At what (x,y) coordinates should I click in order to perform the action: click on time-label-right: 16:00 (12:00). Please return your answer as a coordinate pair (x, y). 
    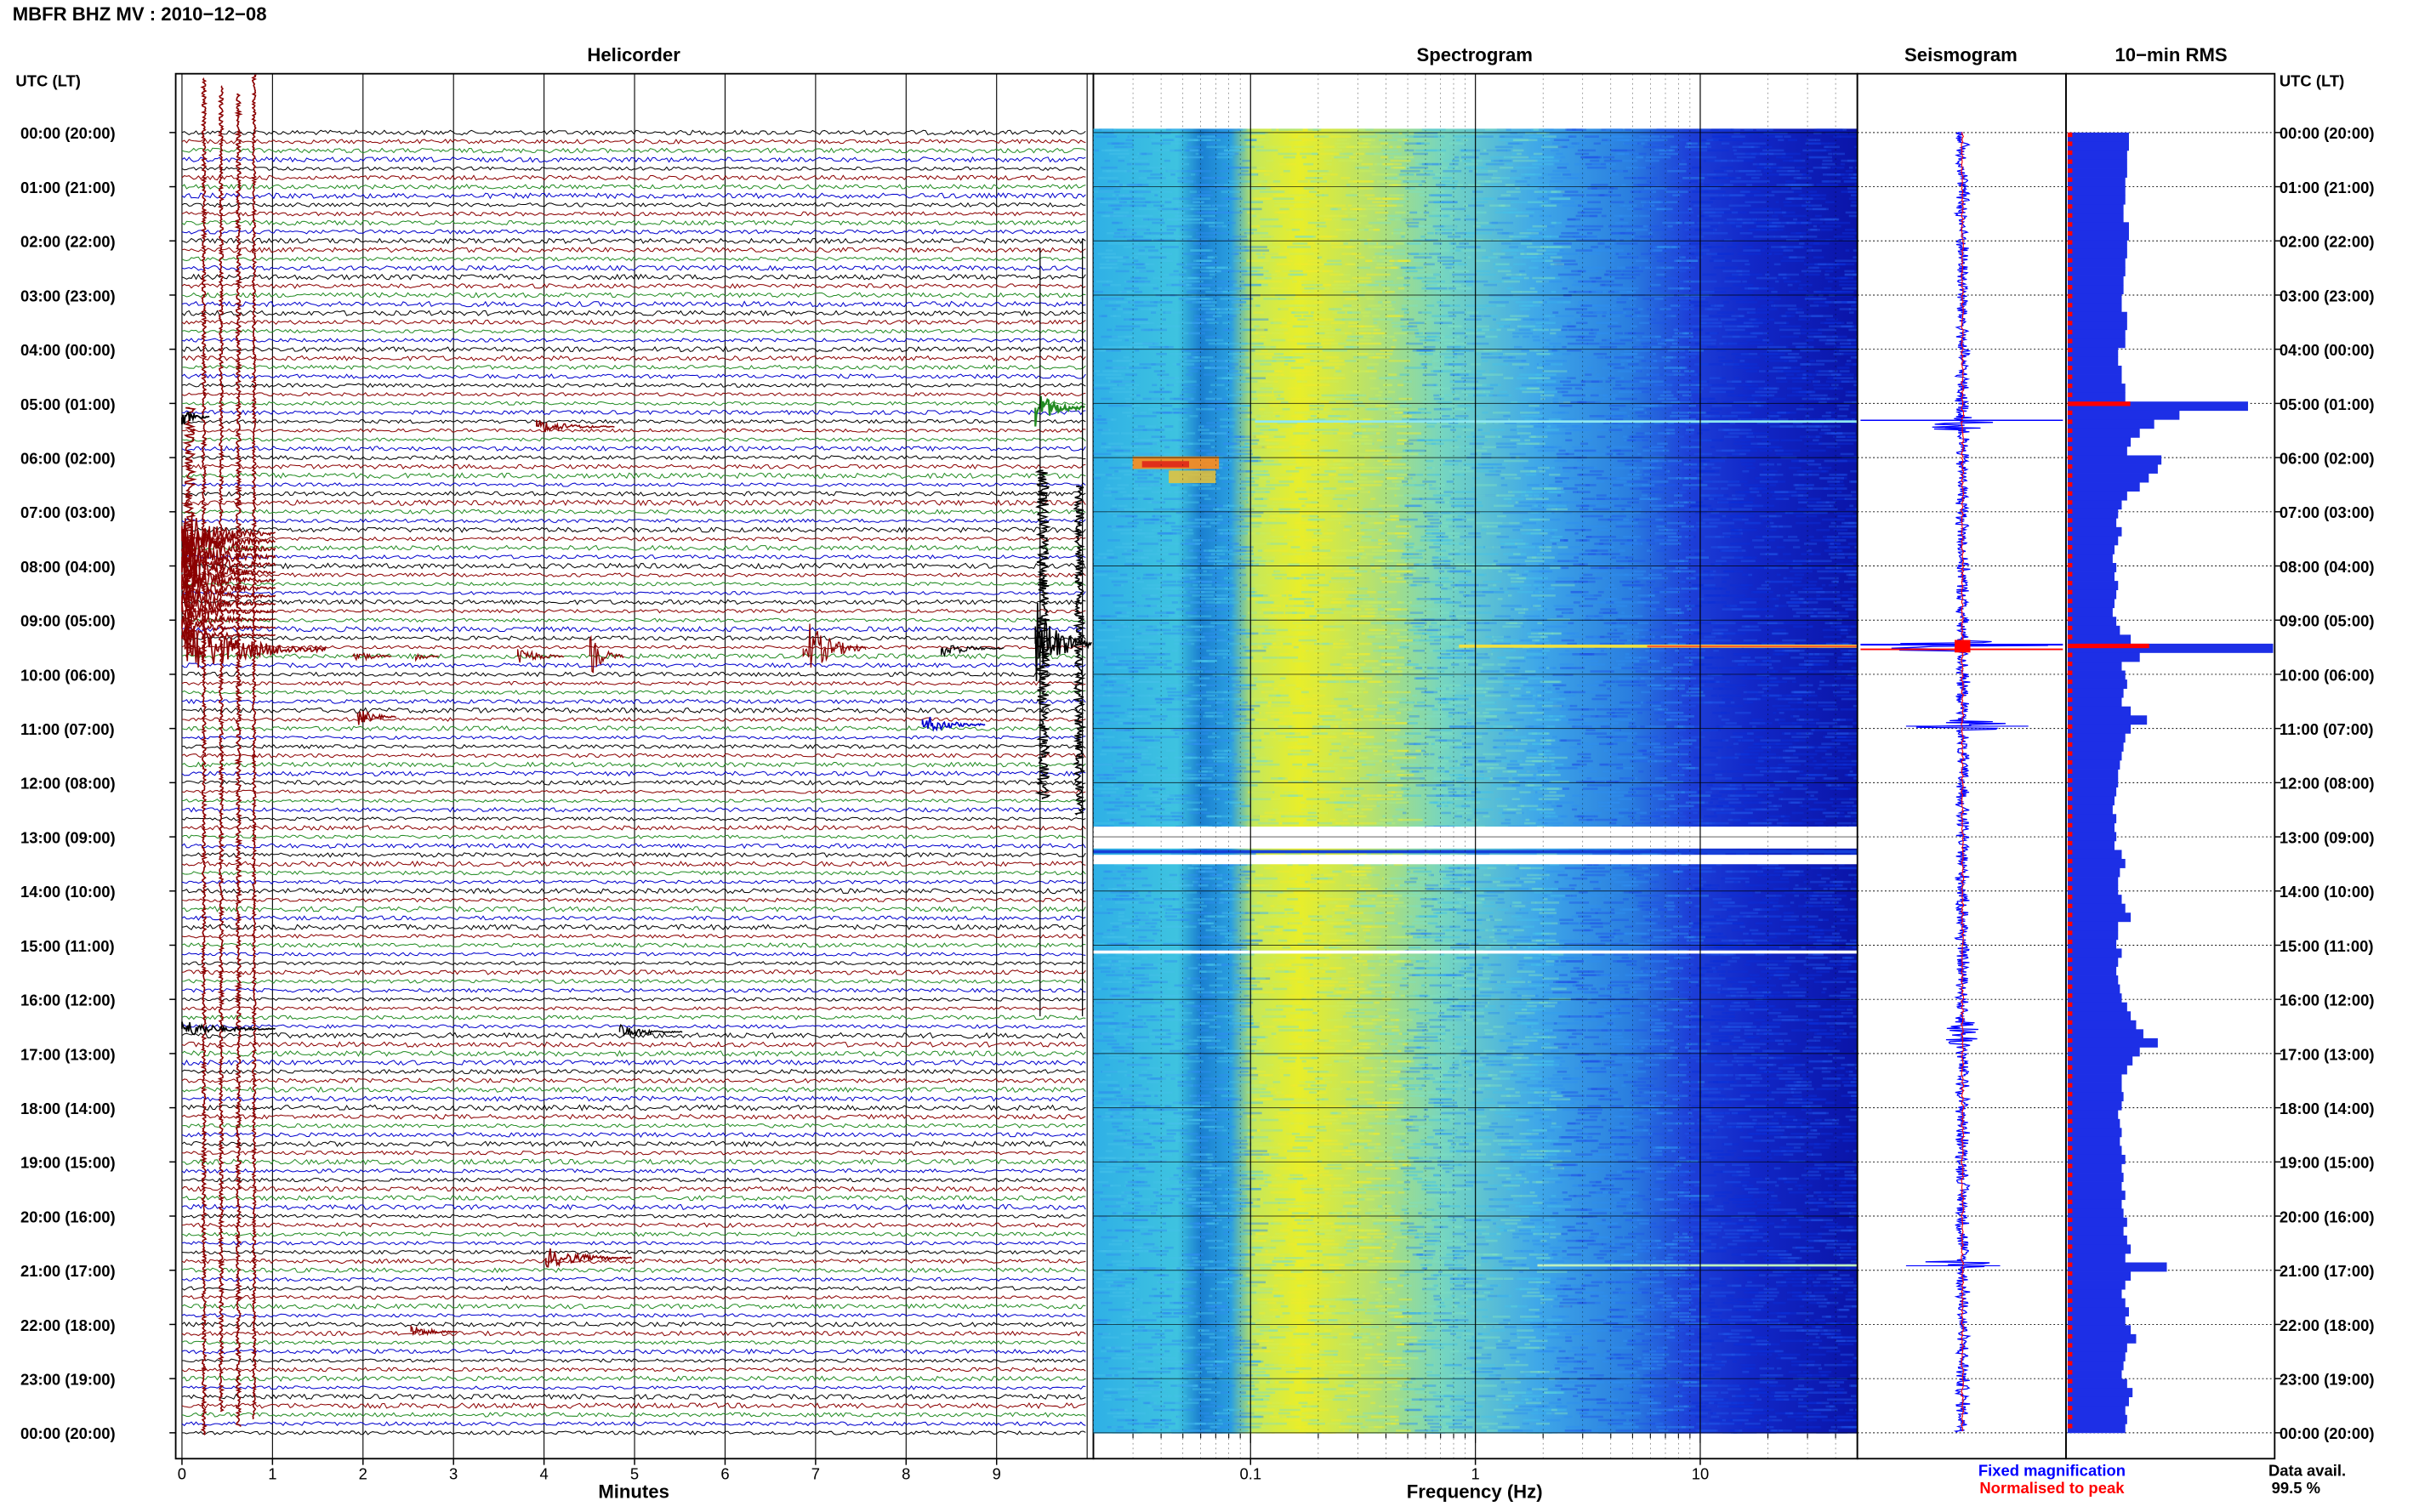
    Looking at the image, I should click on (2327, 1000).